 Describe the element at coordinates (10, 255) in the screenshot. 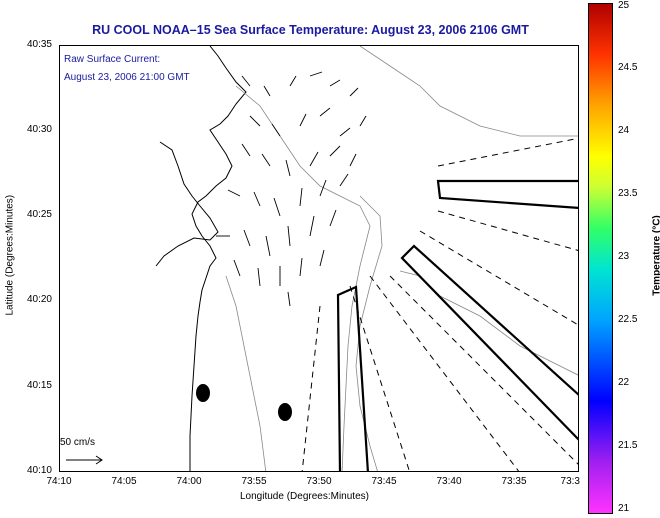

I see `y-axis-title: Latitude (Degrees:Minutes)` at that location.